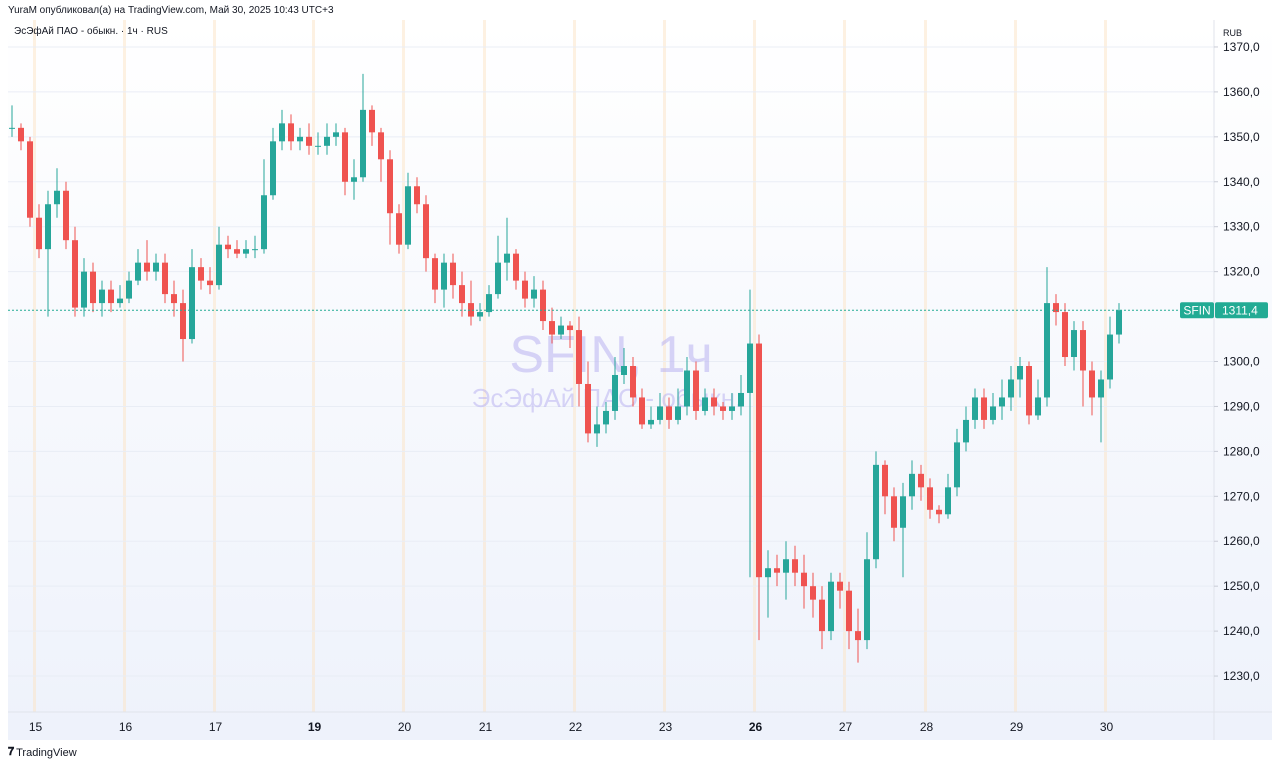  I want to click on y-tick-label: 1250,0, so click(1241, 586).